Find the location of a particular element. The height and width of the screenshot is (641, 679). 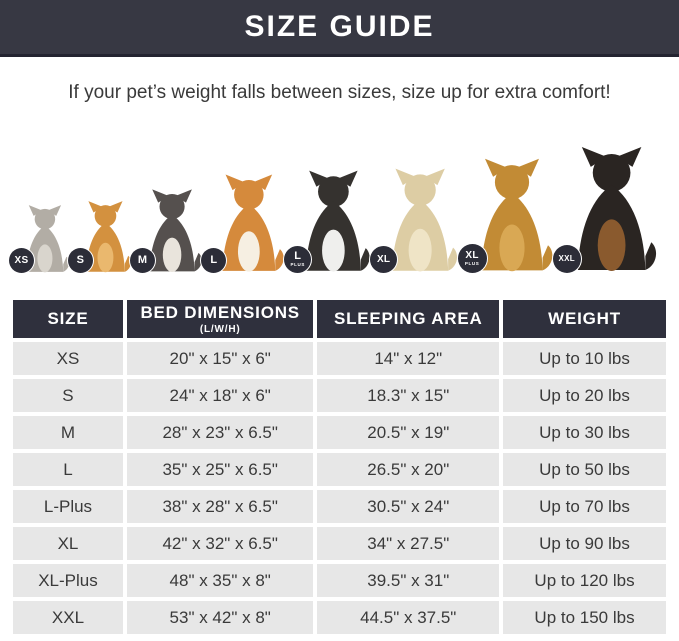

table-row: XS 20" x 15" x 6" 14" x 12" Up to 10 lbs is located at coordinates (339, 358).